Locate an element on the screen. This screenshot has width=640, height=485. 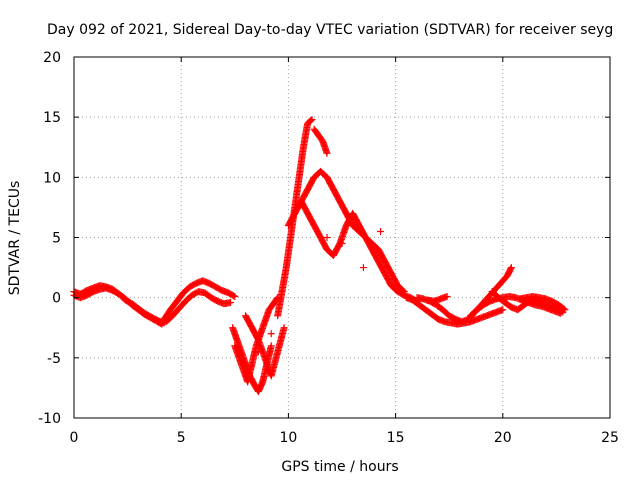
series-seg-k is located at coordinates (320, 141).